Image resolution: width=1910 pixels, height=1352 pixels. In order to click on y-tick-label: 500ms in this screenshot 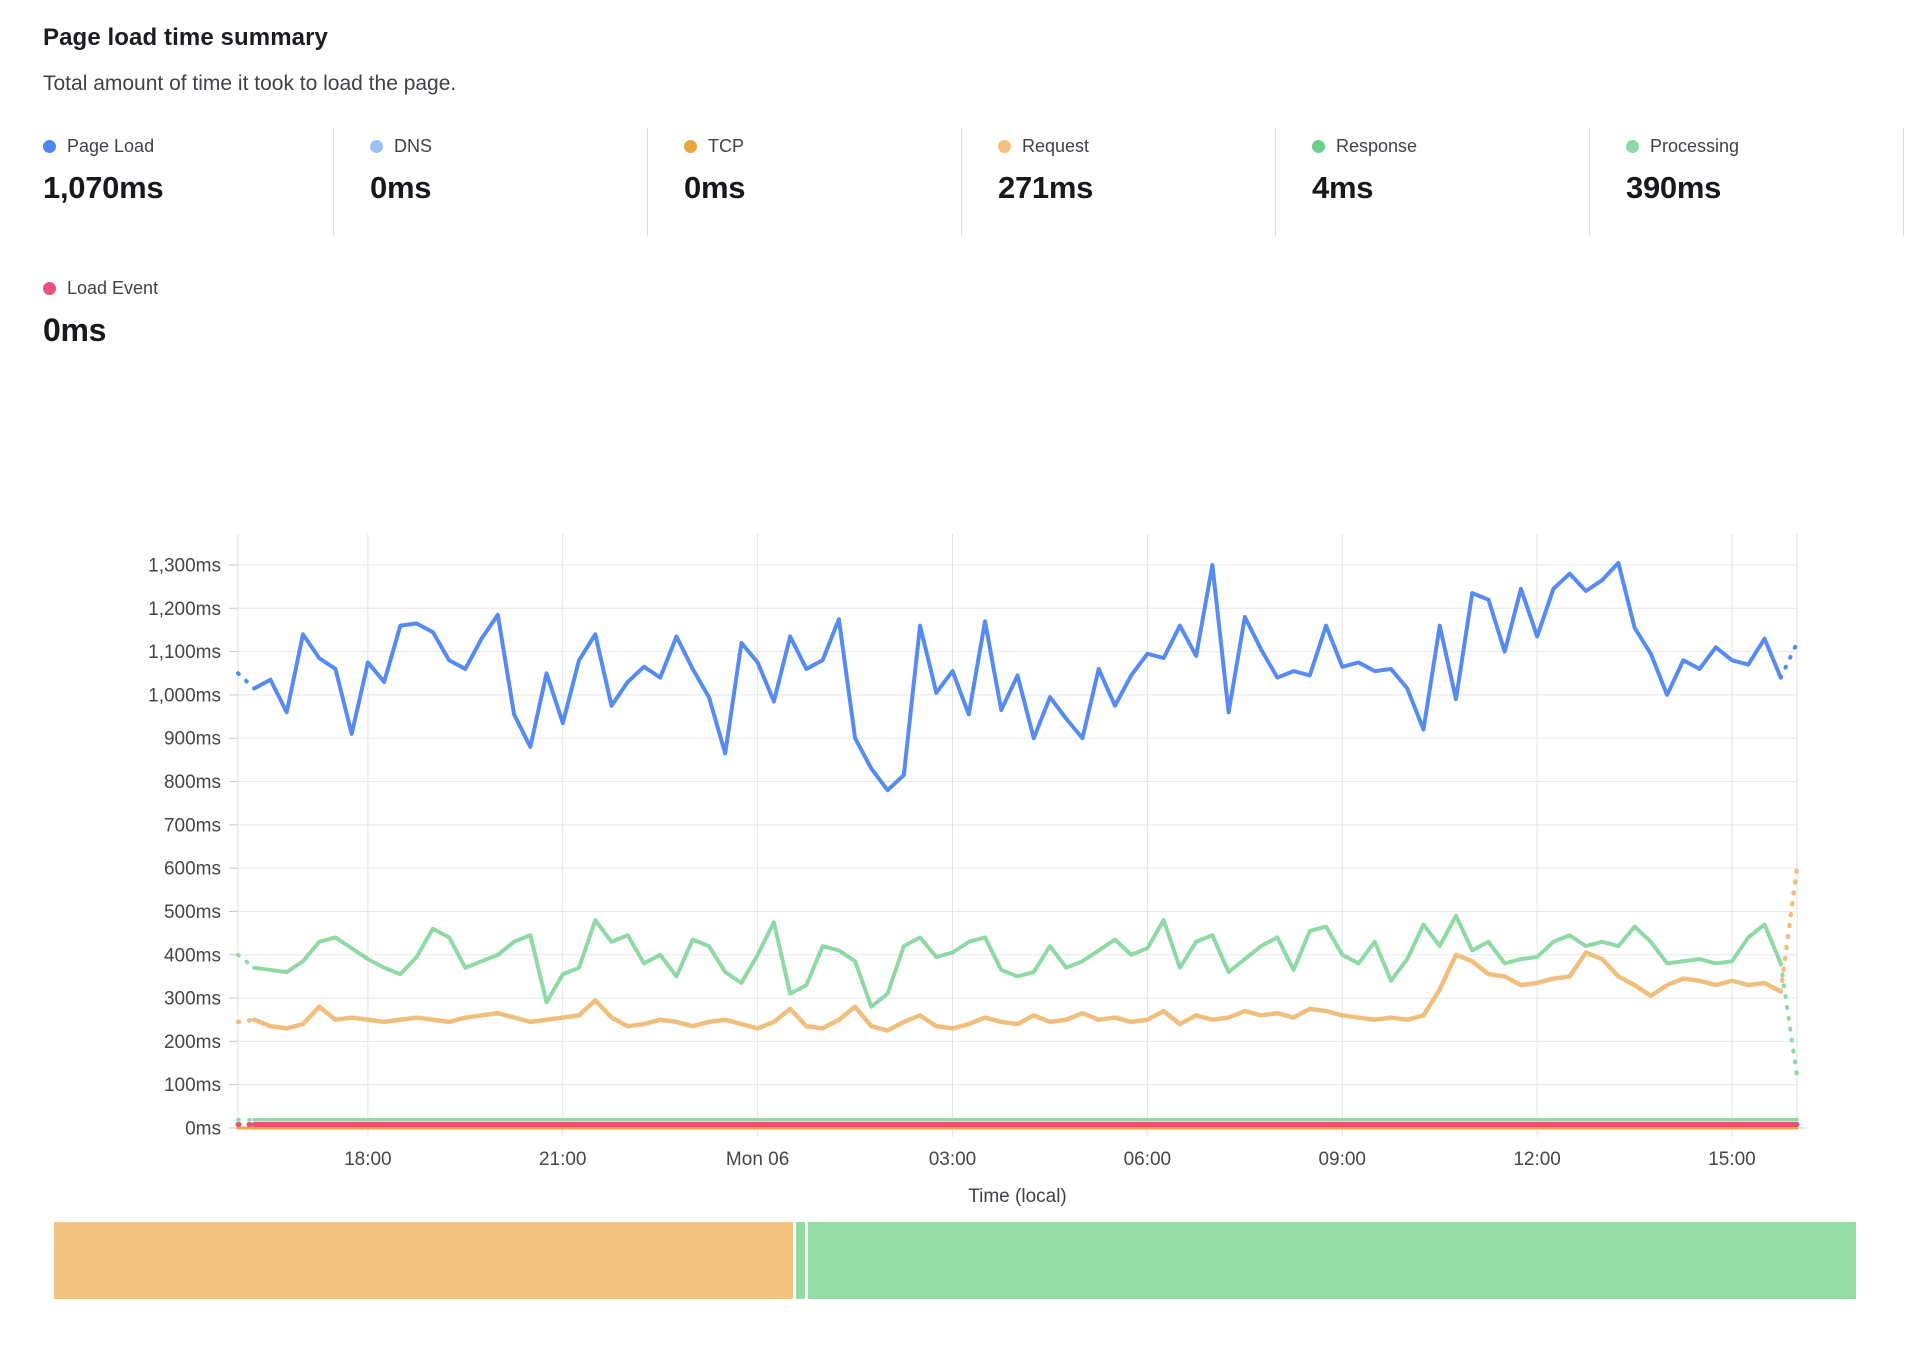, I will do `click(192, 912)`.